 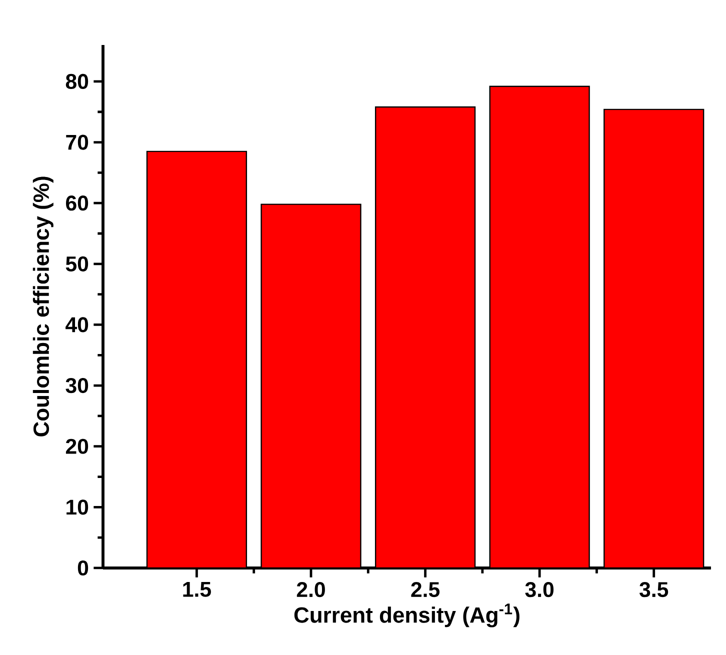 What do you see at coordinates (539, 590) in the screenshot?
I see `x-tick-label: 3.0` at bounding box center [539, 590].